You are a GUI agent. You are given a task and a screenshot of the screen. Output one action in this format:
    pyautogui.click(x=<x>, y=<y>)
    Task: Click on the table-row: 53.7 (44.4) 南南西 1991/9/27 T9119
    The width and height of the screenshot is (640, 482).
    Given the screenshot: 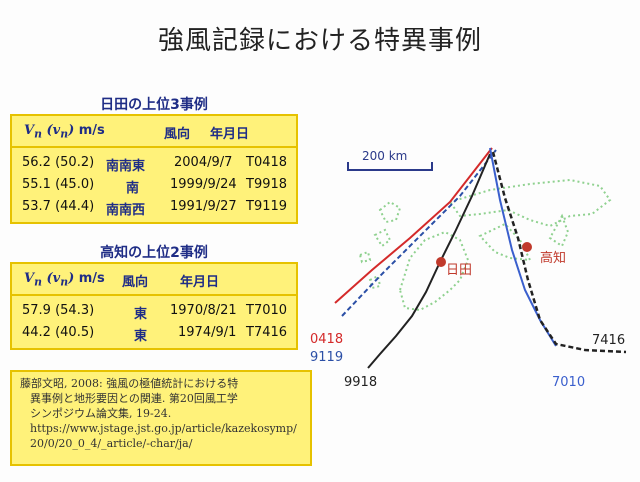 What is the action you would take?
    pyautogui.click(x=155, y=208)
    